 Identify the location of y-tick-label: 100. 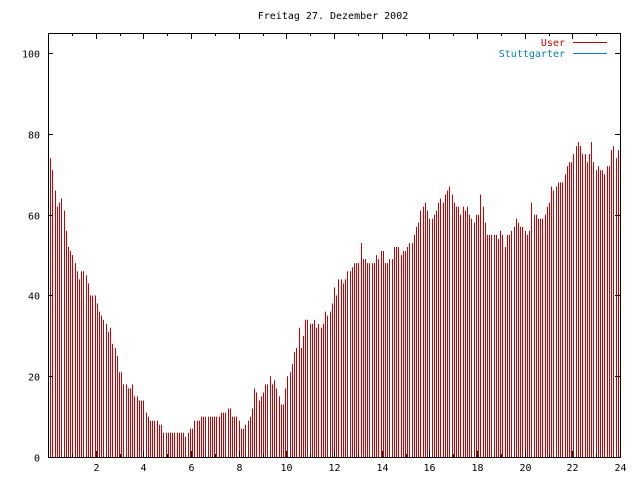
(31, 55).